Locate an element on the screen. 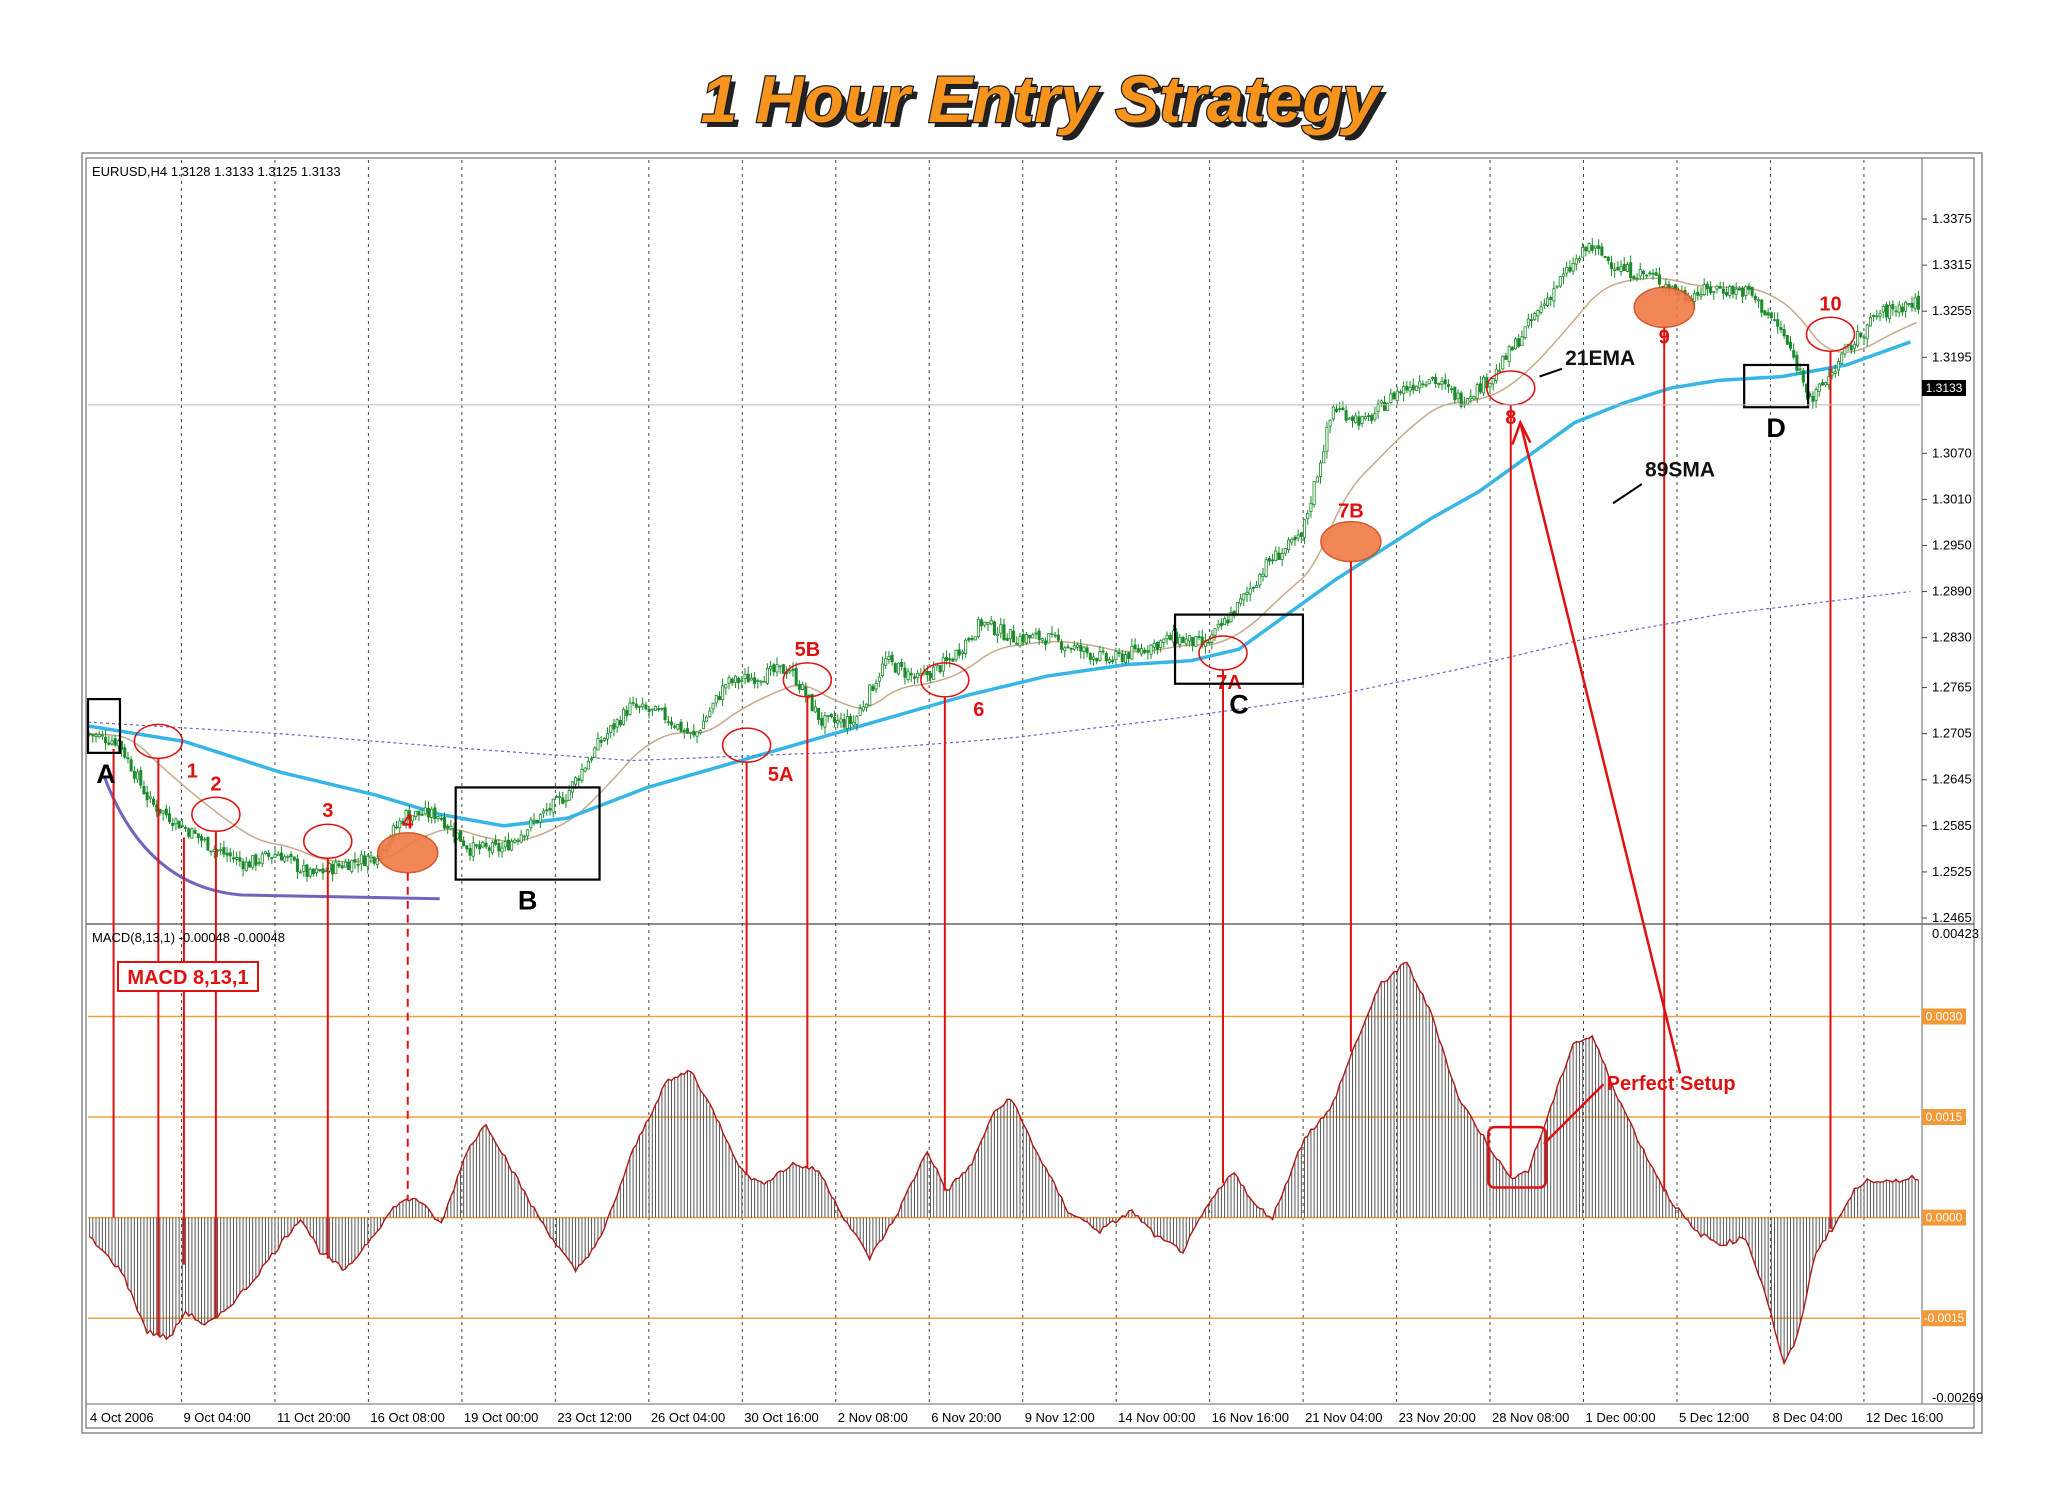 This screenshot has width=2048, height=1492. x-tick-label-3: 16 Oct 08:00 is located at coordinates (407, 1417).